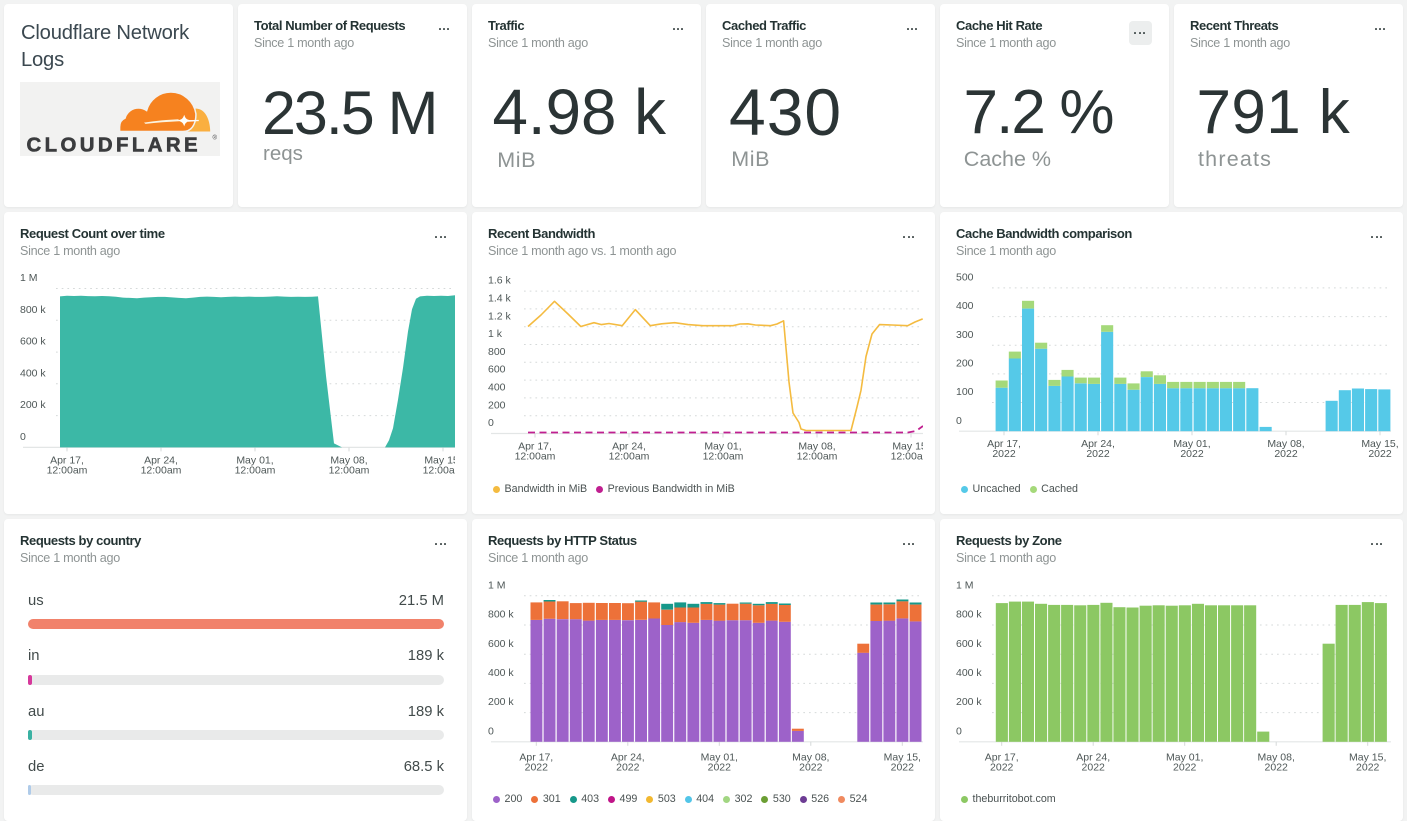  Describe the element at coordinates (497, 370) in the screenshot. I see `svg-text: 600` at that location.